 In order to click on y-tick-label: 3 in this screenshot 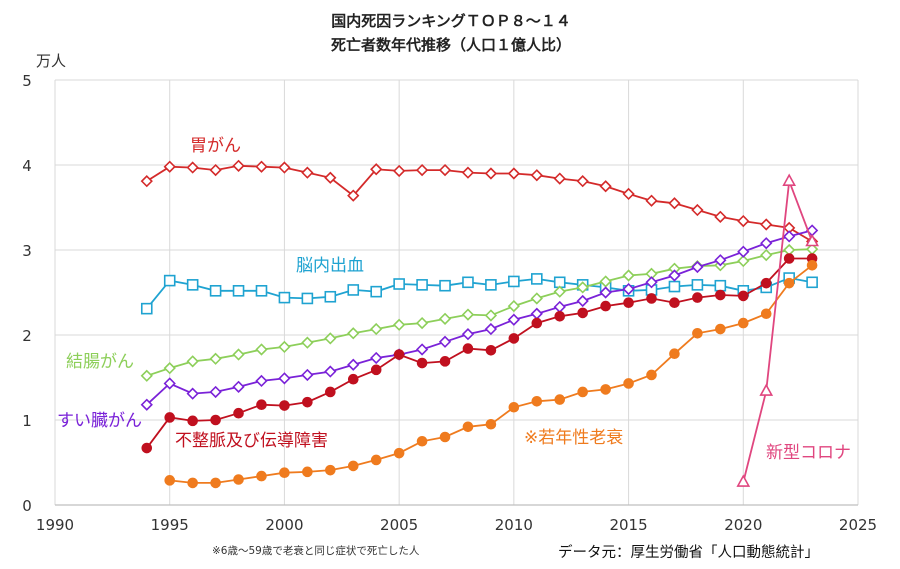, I will do `click(27, 251)`.